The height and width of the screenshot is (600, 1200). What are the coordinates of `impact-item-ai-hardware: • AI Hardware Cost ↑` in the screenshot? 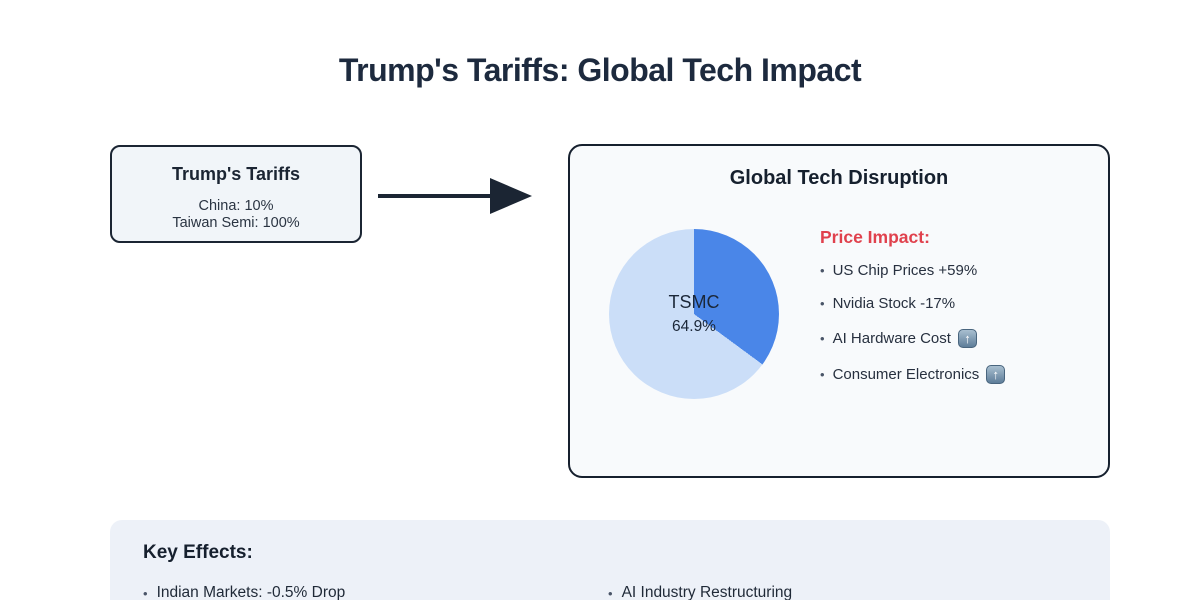 It's located at (912, 338).